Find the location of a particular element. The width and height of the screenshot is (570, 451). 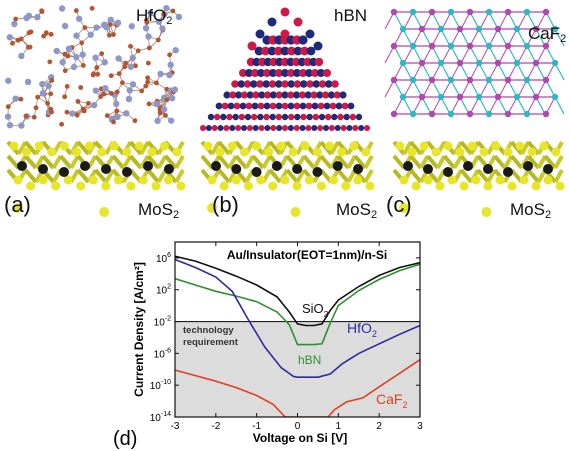

x-tick-label: 2 is located at coordinates (379, 426).